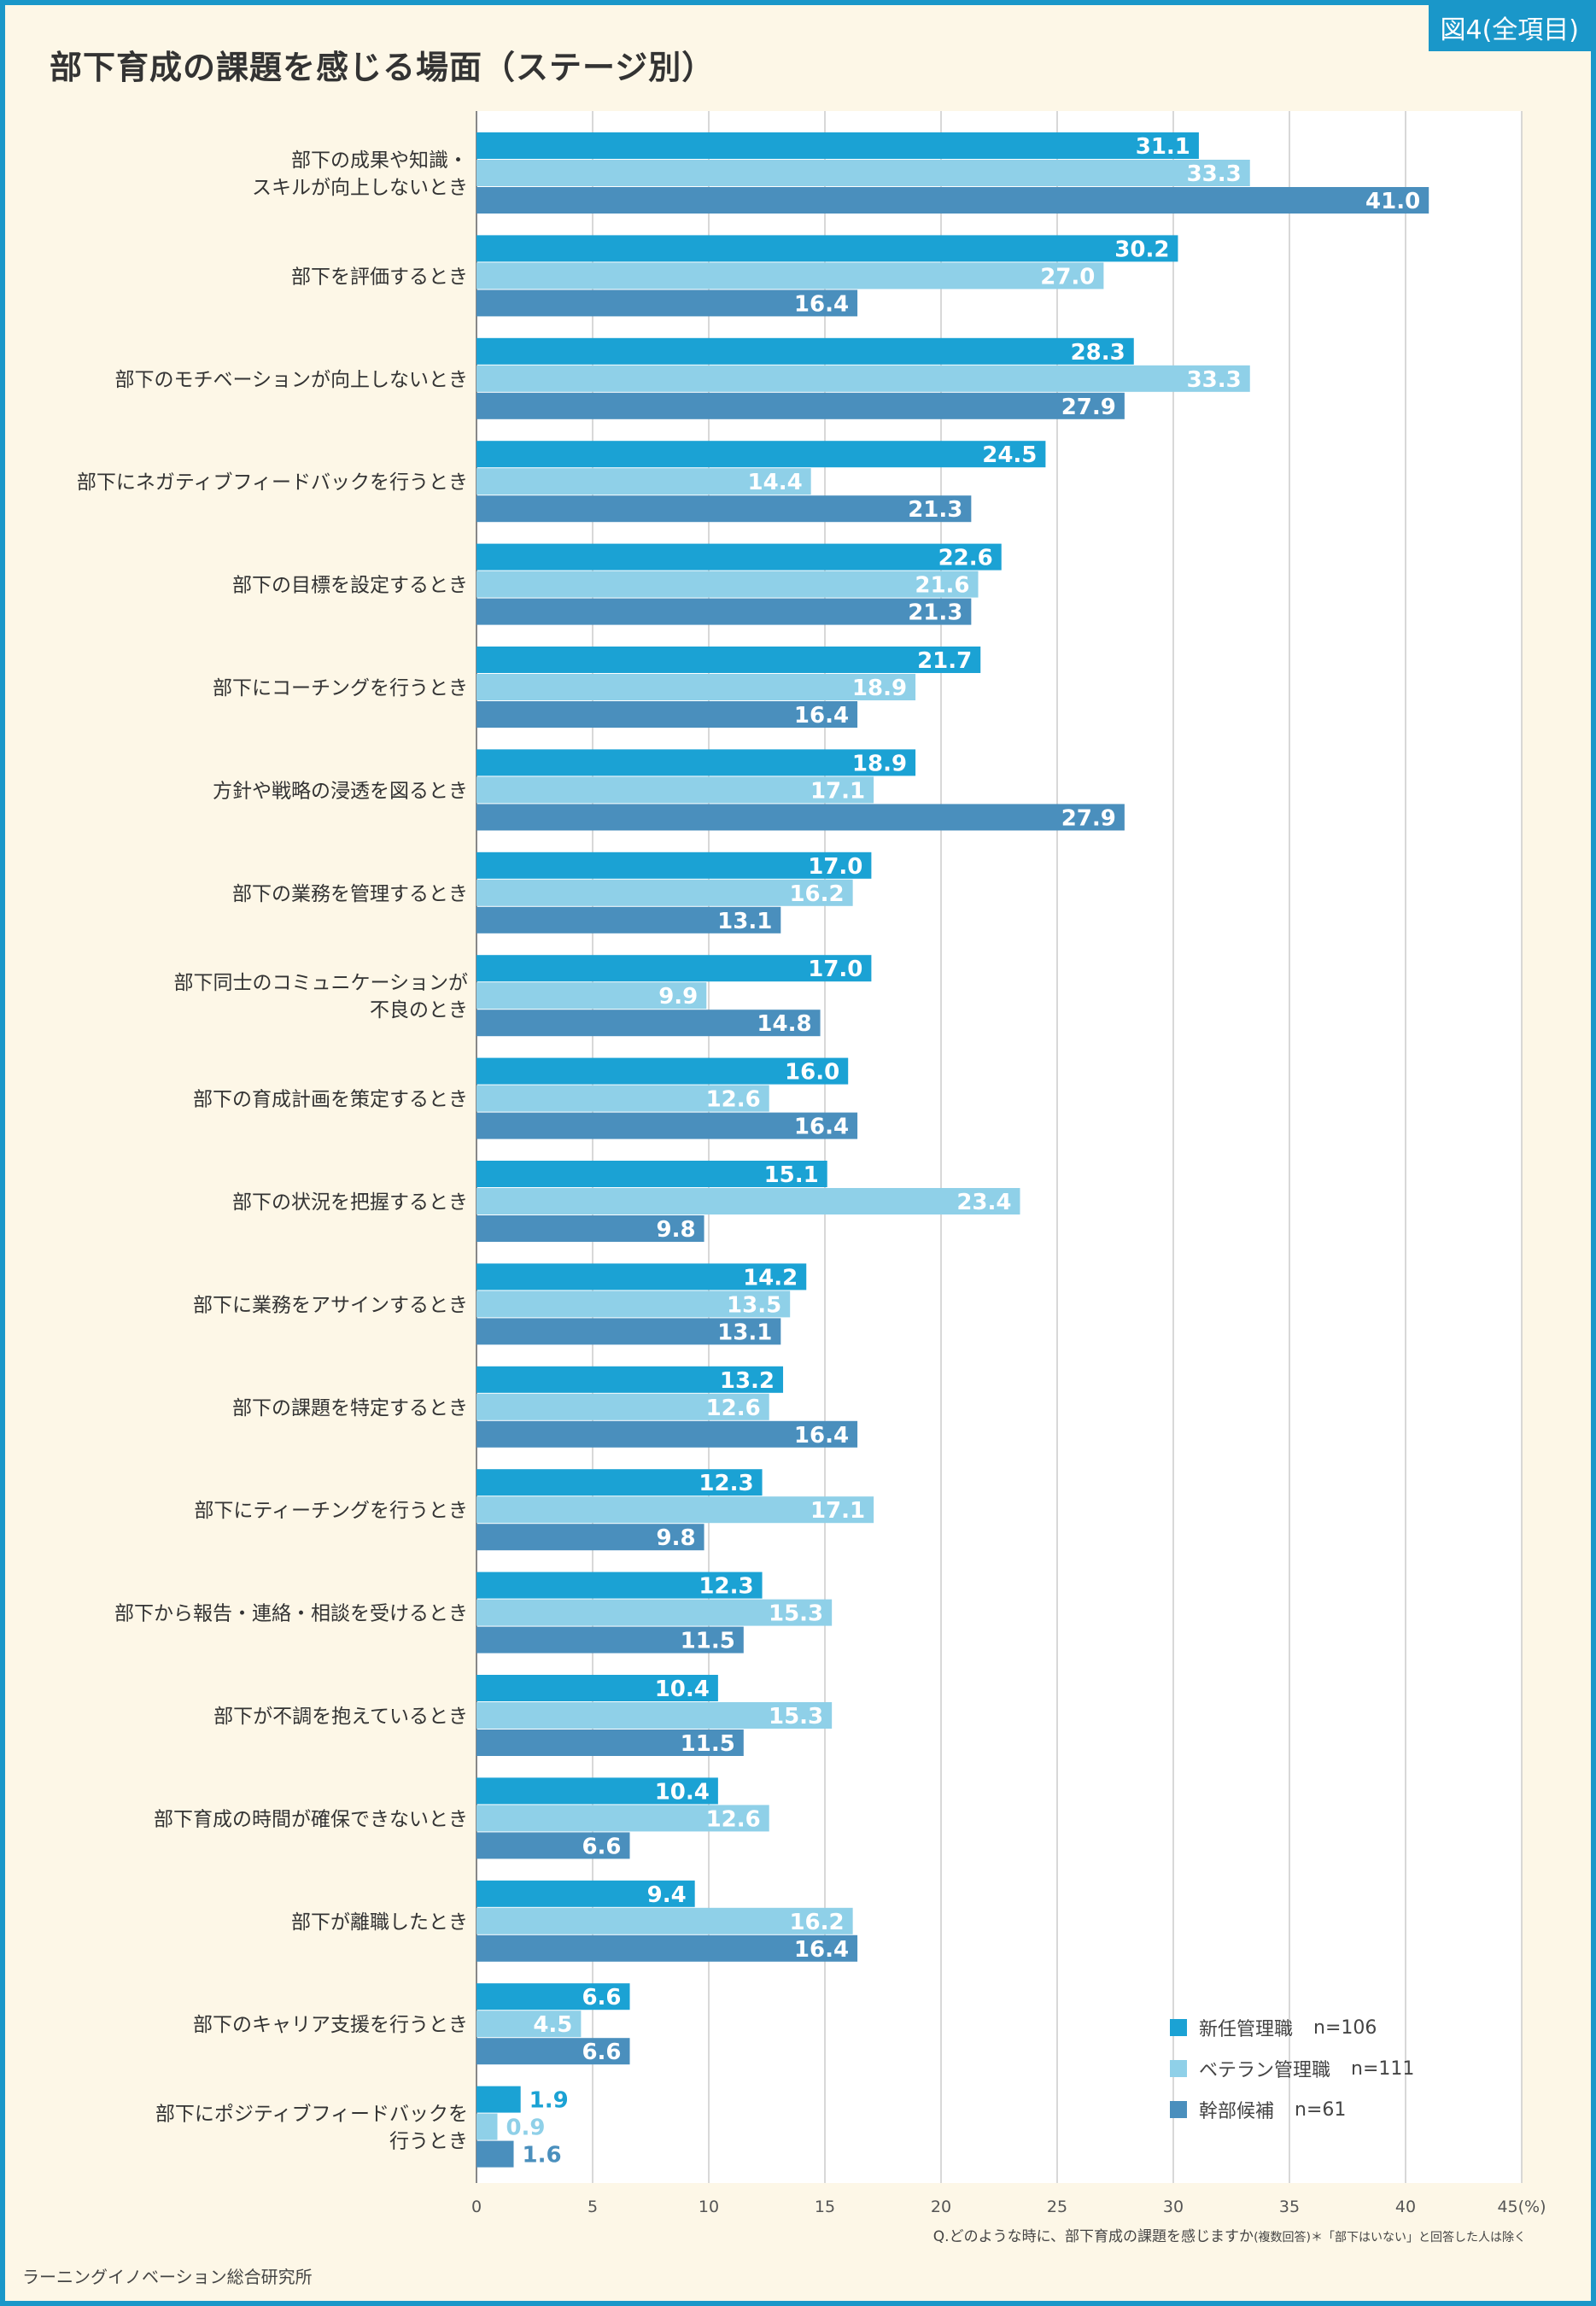 The width and height of the screenshot is (1596, 2306). What do you see at coordinates (1141, 250) in the screenshot?
I see `bar-value-label: 30.2` at bounding box center [1141, 250].